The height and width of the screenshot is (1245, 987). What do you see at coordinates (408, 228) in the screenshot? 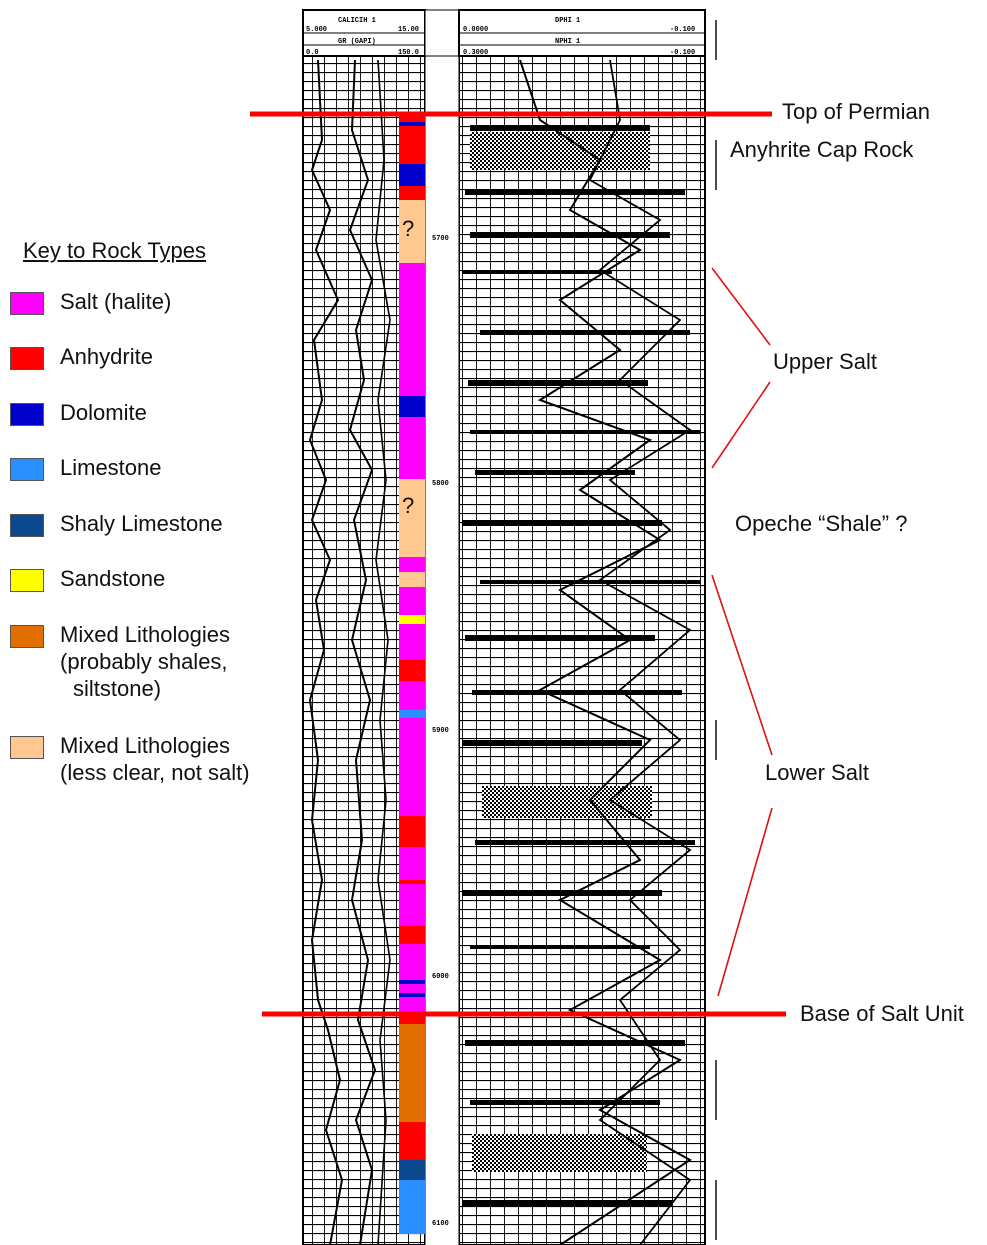
I see `question-mark-upper: ?` at bounding box center [408, 228].